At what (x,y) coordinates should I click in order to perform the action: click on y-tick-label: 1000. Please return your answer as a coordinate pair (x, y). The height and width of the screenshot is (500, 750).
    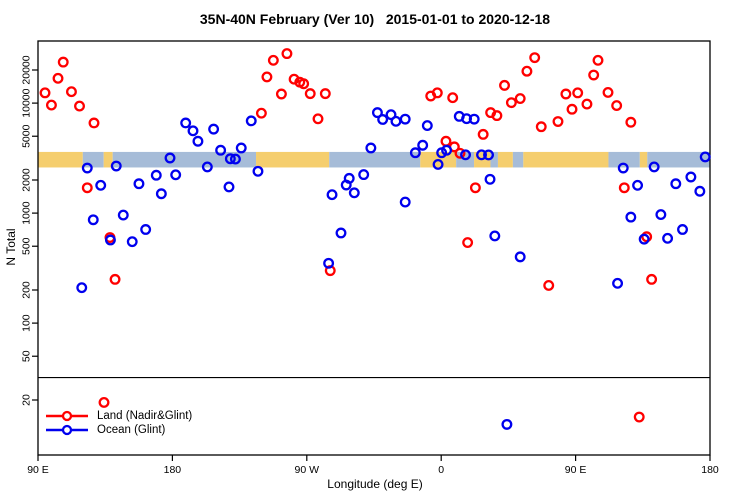
    Looking at the image, I should click on (27, 213).